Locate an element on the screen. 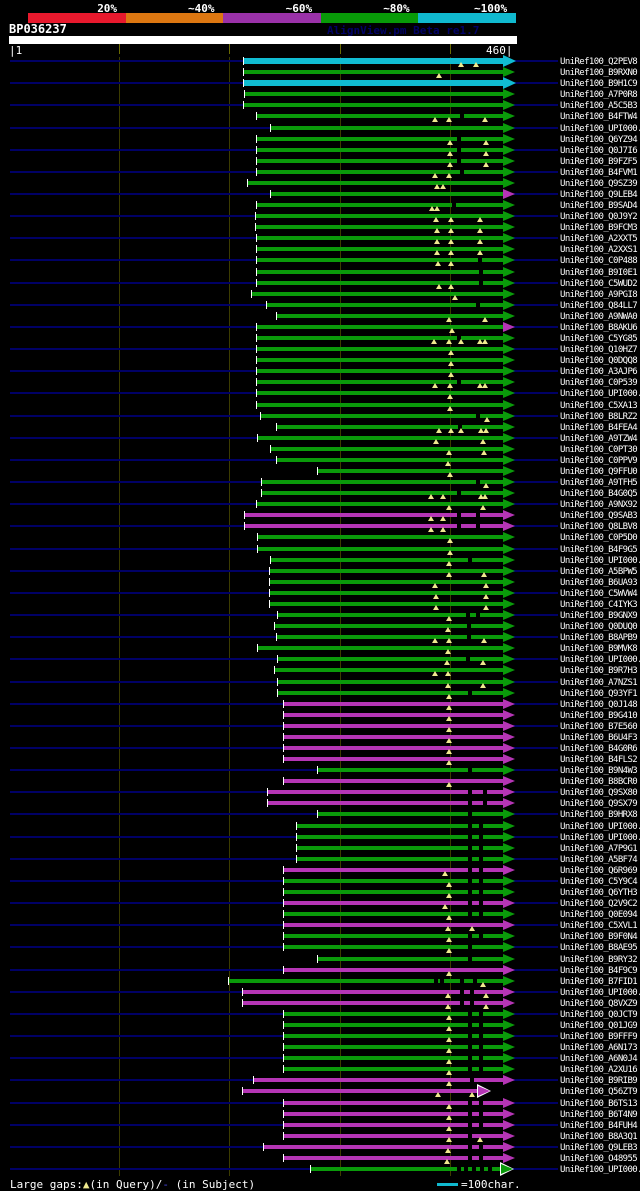  hit-label: UniRef100_Q9SX79 is located at coordinates (599, 804).